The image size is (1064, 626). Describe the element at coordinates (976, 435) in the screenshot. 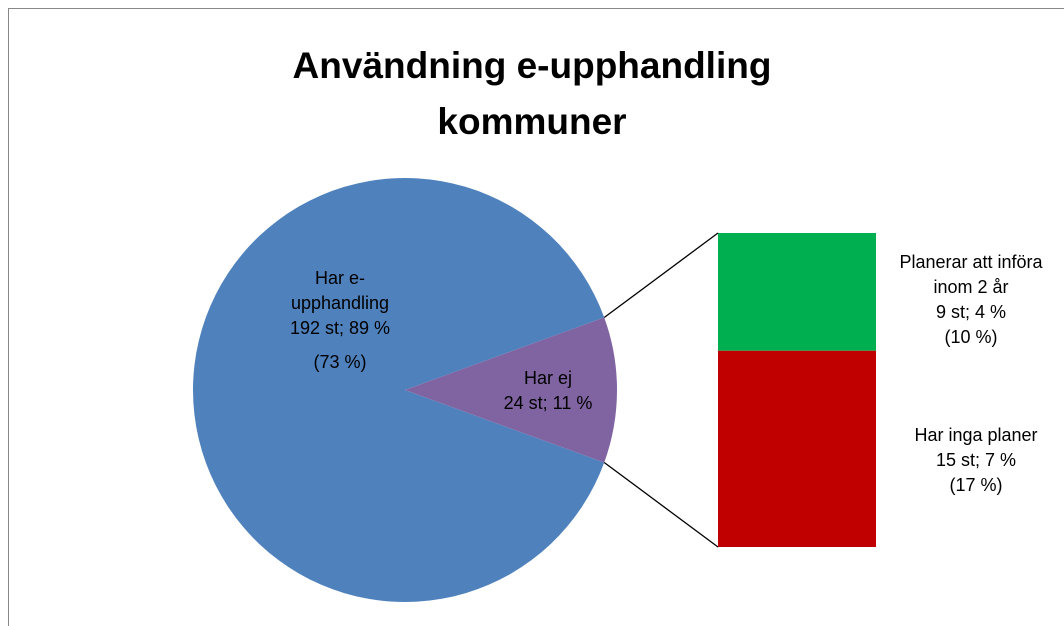

I see `category-label: Har inga planer` at that location.